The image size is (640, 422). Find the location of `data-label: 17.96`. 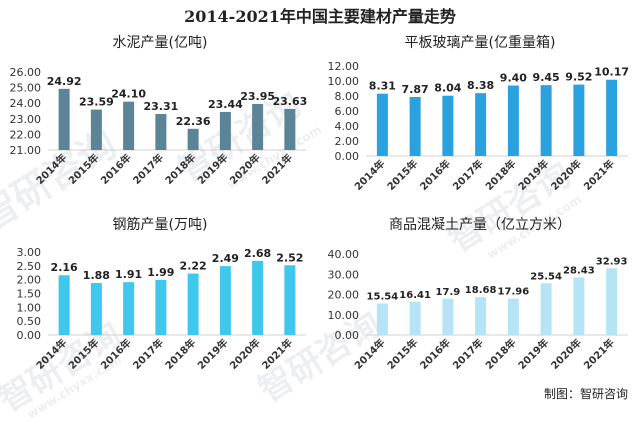

data-label: 17.96 is located at coordinates (514, 292).